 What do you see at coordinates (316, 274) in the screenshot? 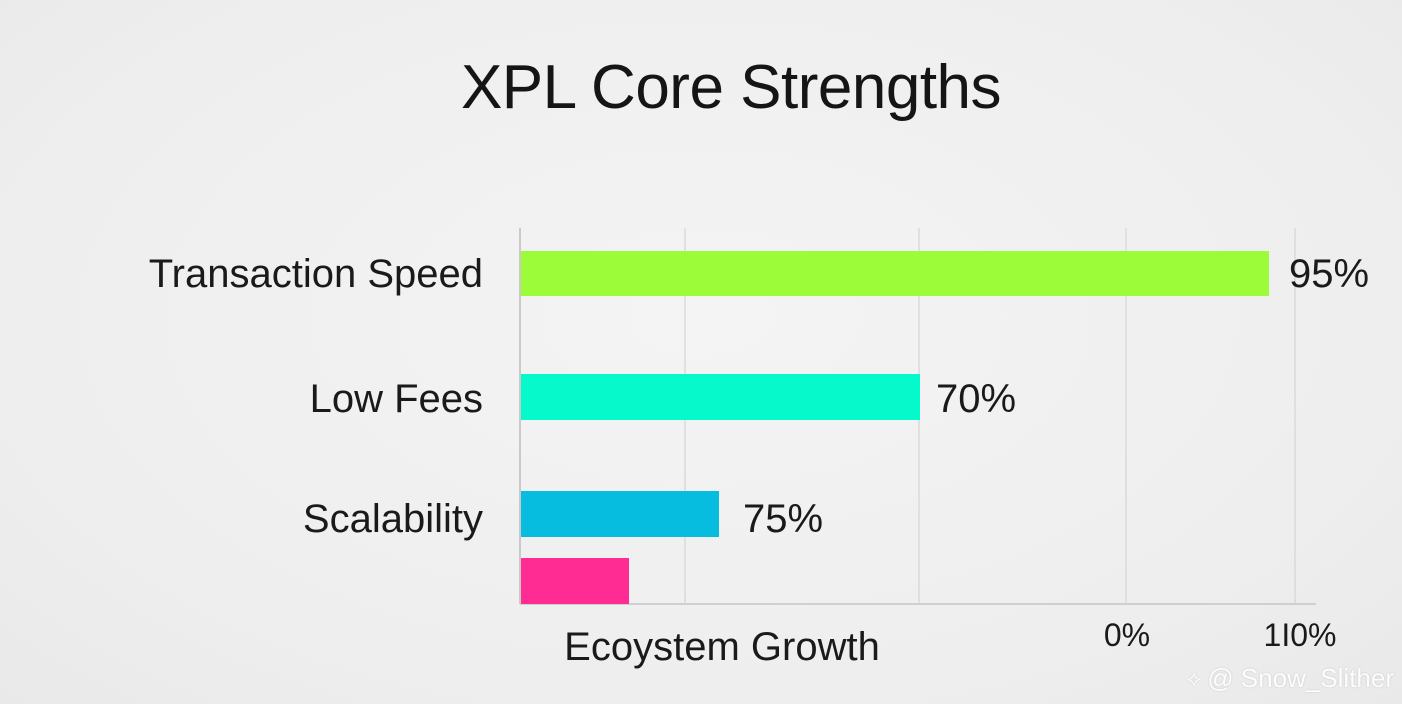
I see `category-label: Transaction Speed` at bounding box center [316, 274].